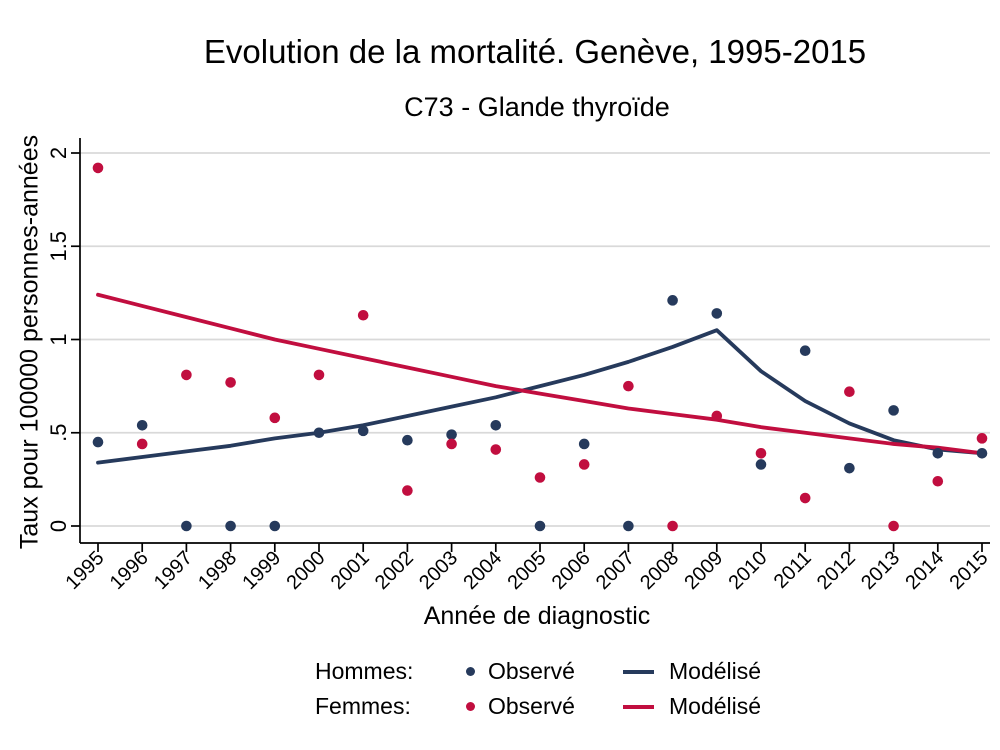 This screenshot has width=1000, height=750. Describe the element at coordinates (58, 339) in the screenshot. I see `y-tick-label: 1` at that location.